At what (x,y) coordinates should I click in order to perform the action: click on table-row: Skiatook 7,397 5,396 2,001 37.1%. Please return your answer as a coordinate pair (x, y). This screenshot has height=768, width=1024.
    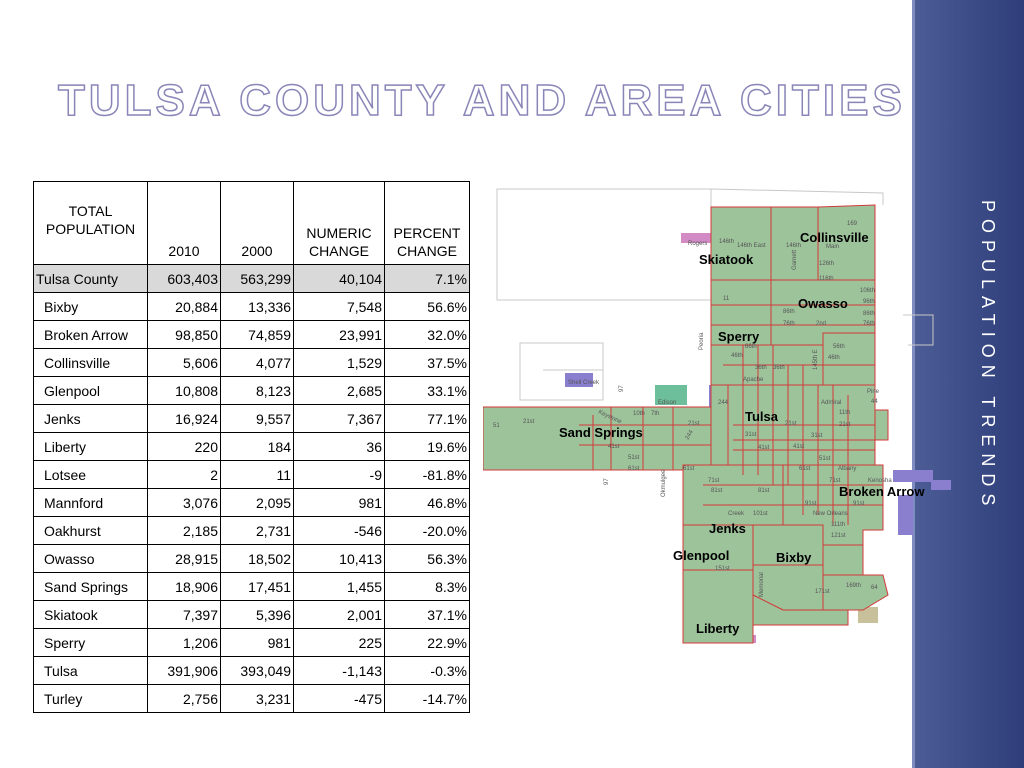
    Looking at the image, I should click on (251, 614).